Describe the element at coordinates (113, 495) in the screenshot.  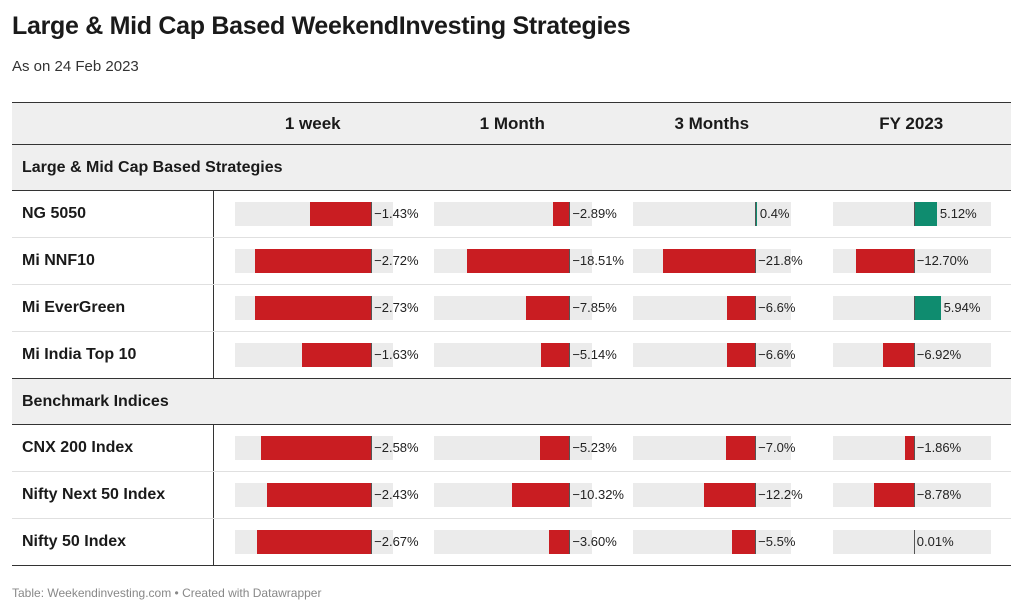
I see `row-label: Nifty Next 50 Index` at that location.